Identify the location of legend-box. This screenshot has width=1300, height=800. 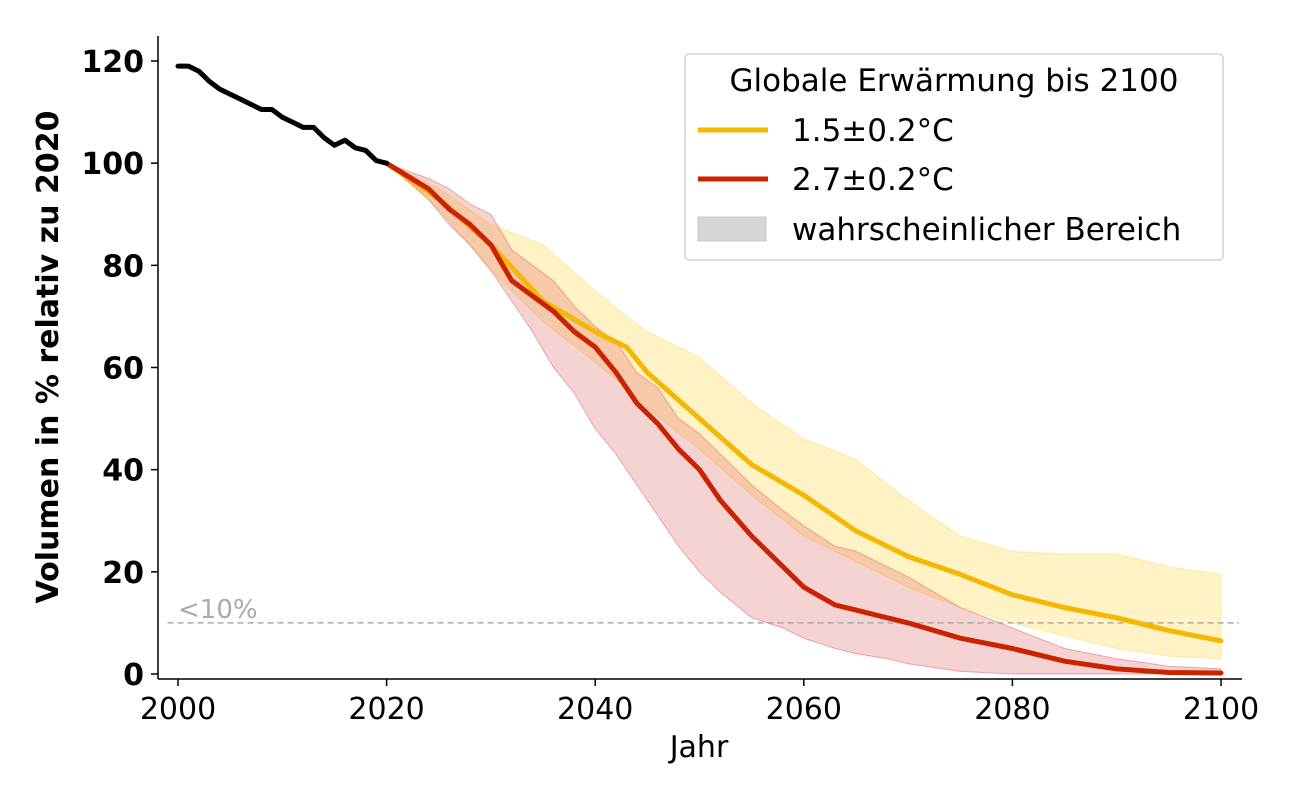
(954, 157).